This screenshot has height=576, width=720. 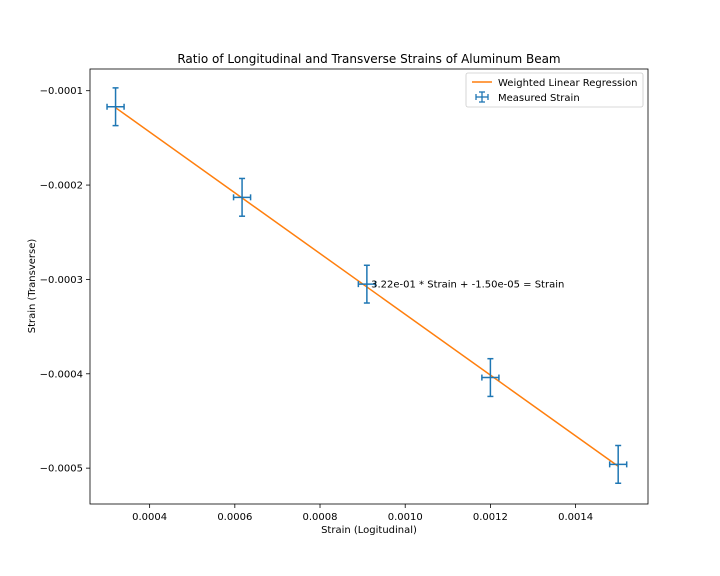 I want to click on legend-label-measured: Measured Strain, so click(x=539, y=98).